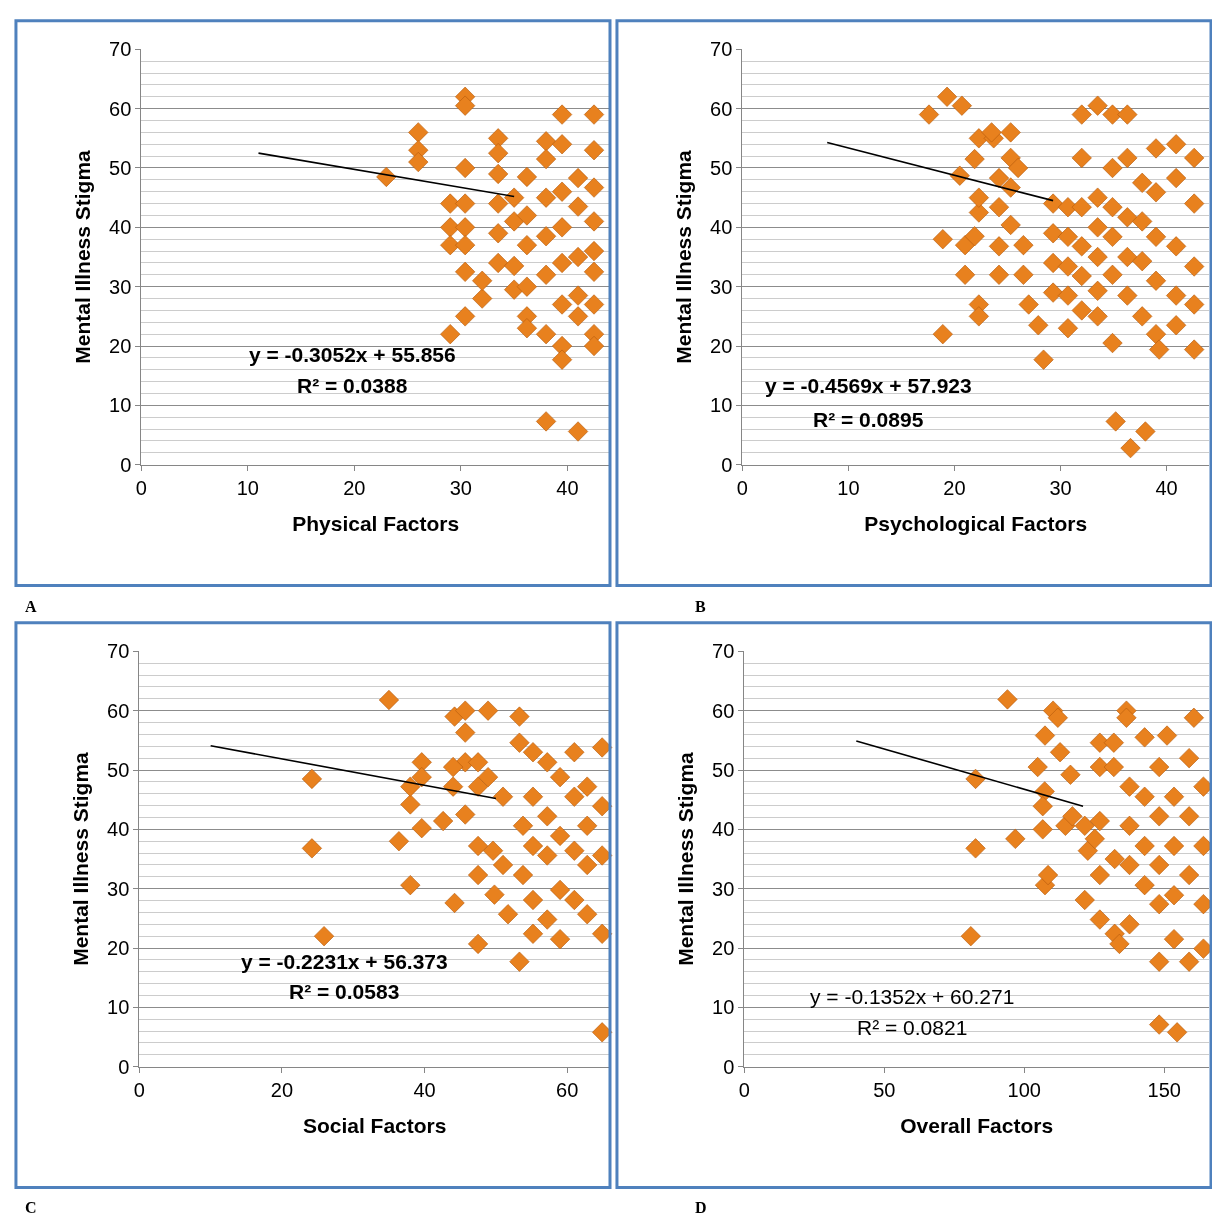  What do you see at coordinates (884, 1089) in the screenshot?
I see `x-tick-label: 50` at bounding box center [884, 1089].